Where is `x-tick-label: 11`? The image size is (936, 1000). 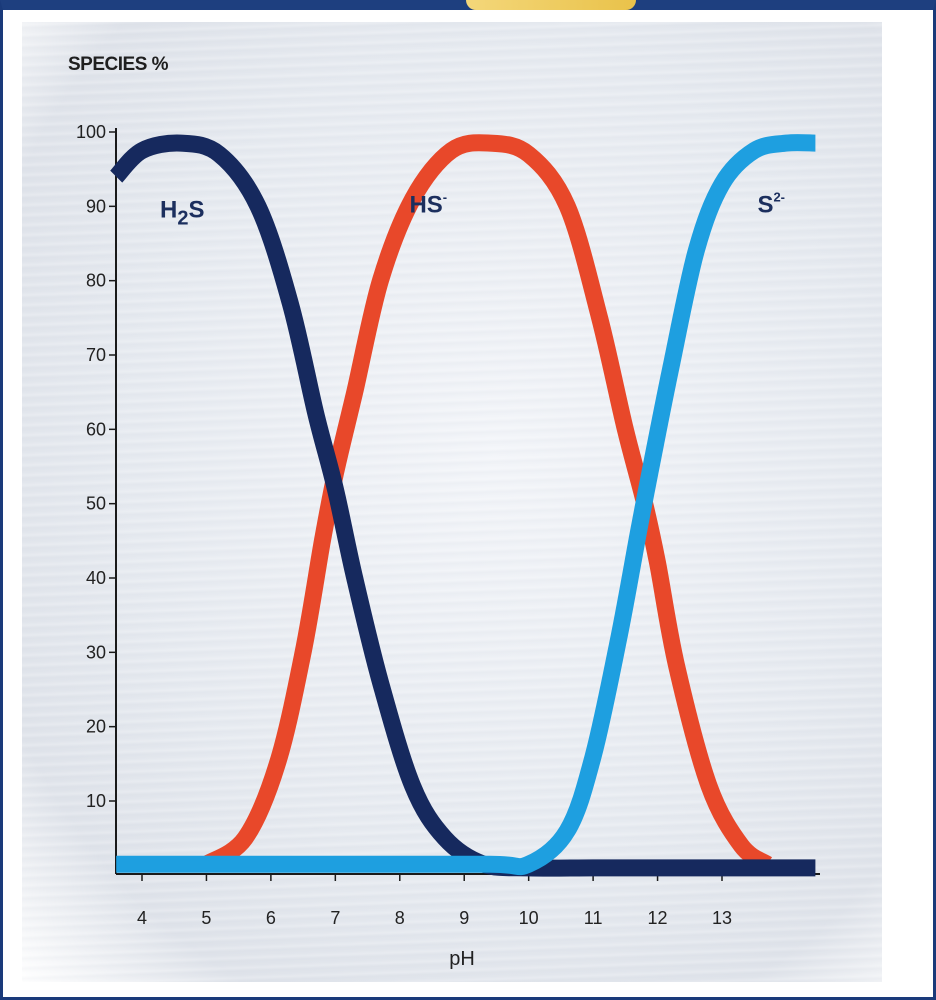 x-tick-label: 11 is located at coordinates (593, 918).